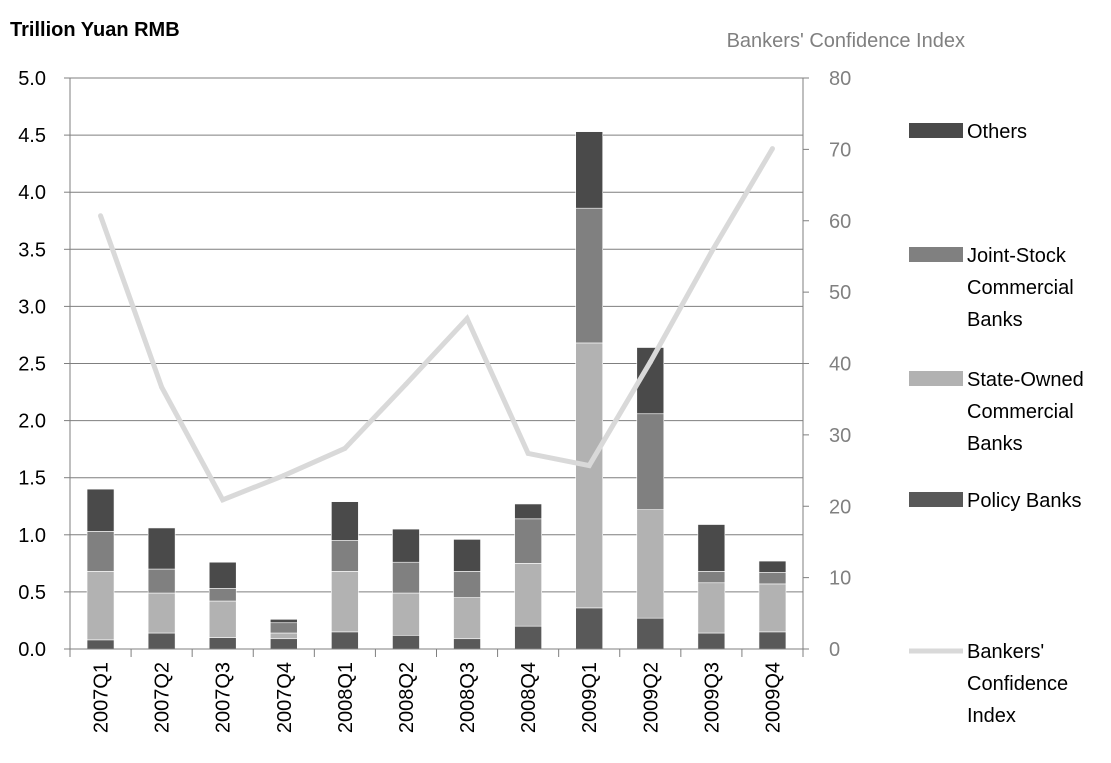  I want to click on right-tick-label: 30, so click(840, 436).